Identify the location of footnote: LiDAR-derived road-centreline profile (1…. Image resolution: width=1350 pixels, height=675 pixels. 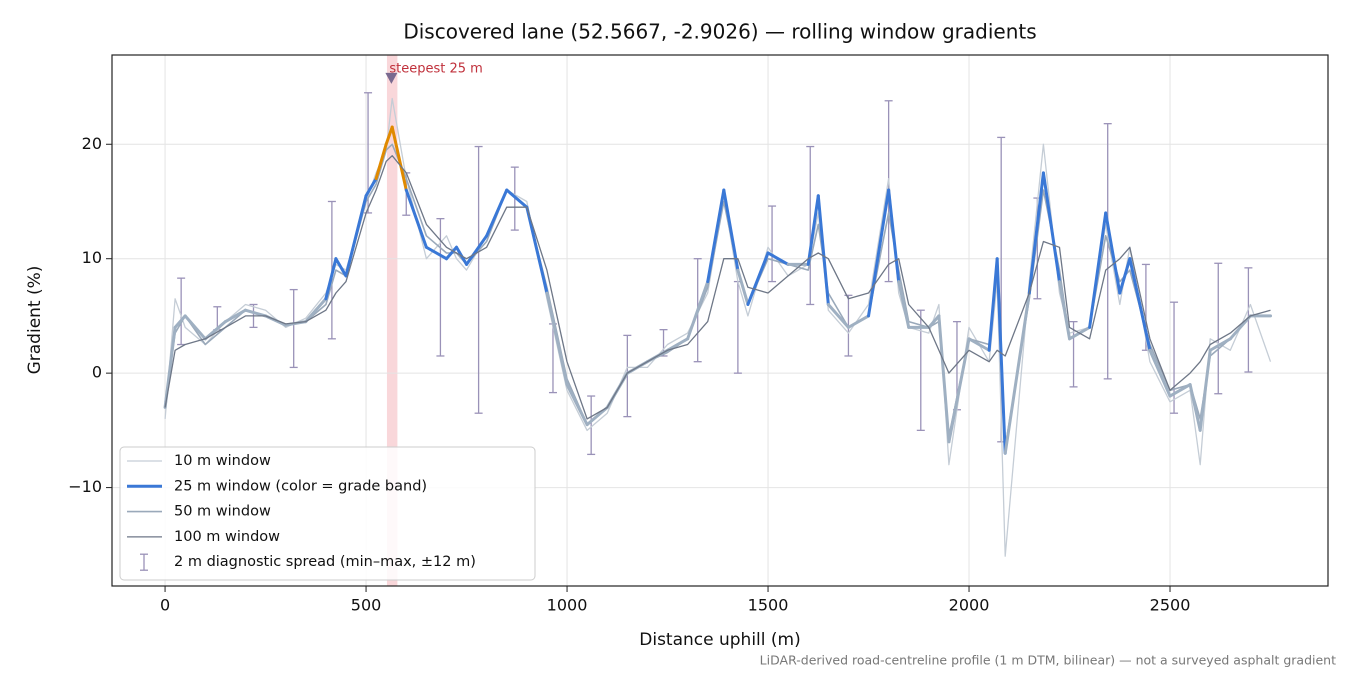
(1048, 660).